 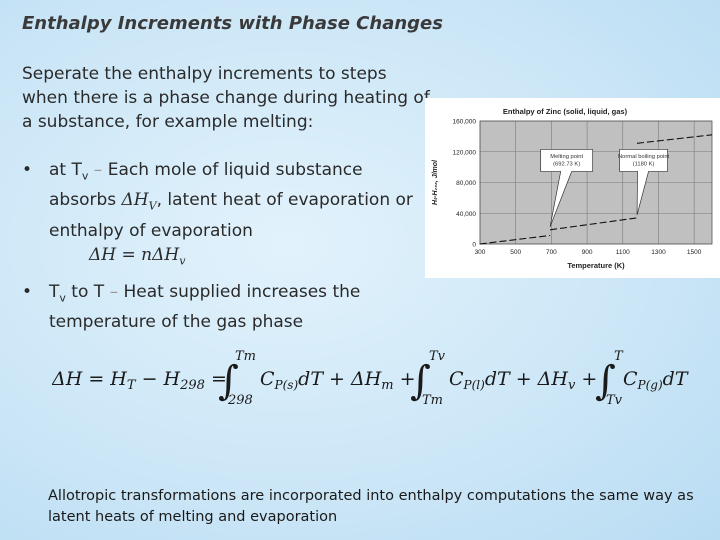 I want to click on chart-y-label: Hₜ-H₂₉₈, J/mol, so click(x=435, y=182).